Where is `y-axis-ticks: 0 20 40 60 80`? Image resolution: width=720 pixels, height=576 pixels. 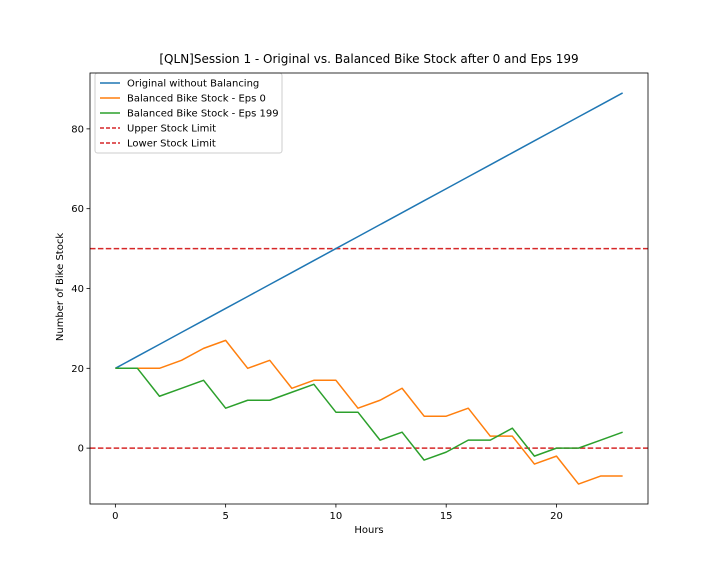
y-axis-ticks: 0 20 40 60 80 is located at coordinates (80, 289).